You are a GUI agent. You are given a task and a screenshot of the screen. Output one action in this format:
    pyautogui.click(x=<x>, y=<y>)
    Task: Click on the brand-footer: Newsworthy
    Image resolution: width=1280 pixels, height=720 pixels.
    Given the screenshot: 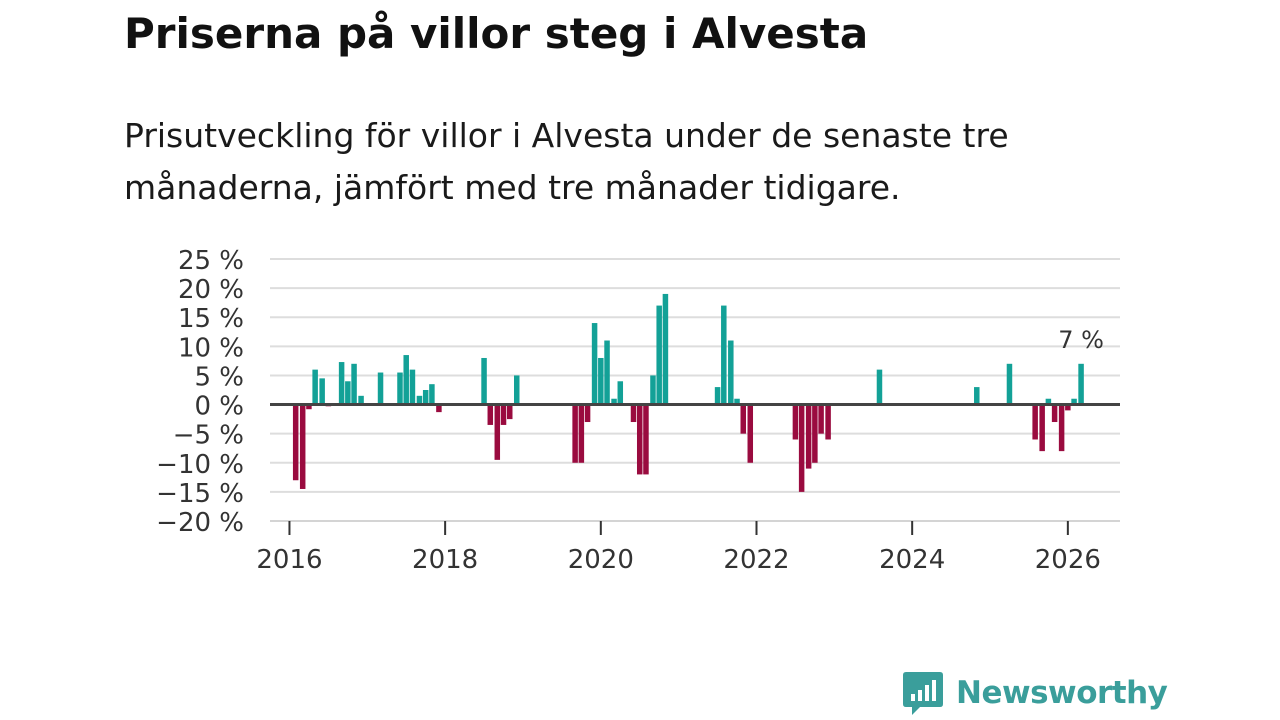 What is the action you would take?
    pyautogui.click(x=1035, y=693)
    